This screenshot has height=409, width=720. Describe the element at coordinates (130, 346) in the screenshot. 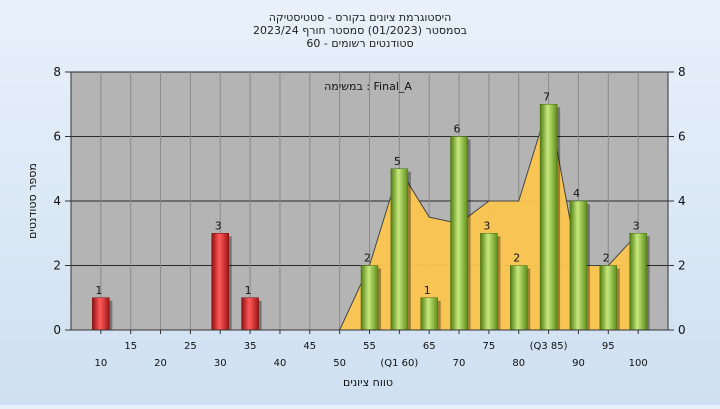

I see `x-tick-label: 15` at that location.